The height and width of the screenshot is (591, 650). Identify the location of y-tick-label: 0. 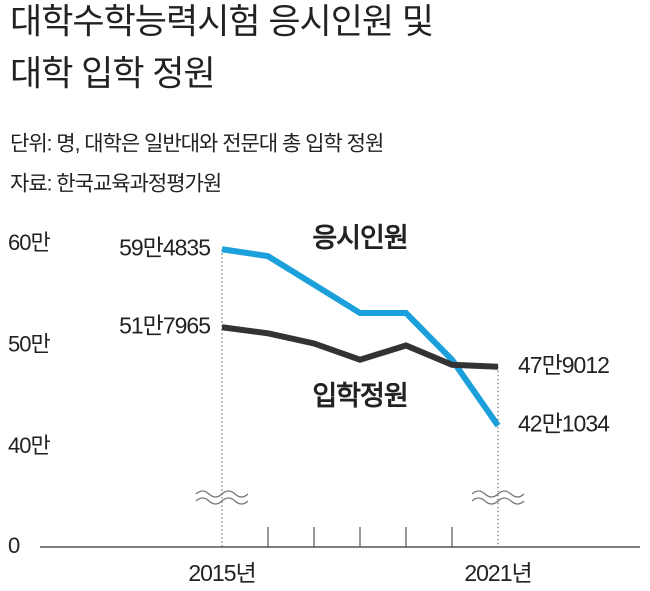
(14, 545).